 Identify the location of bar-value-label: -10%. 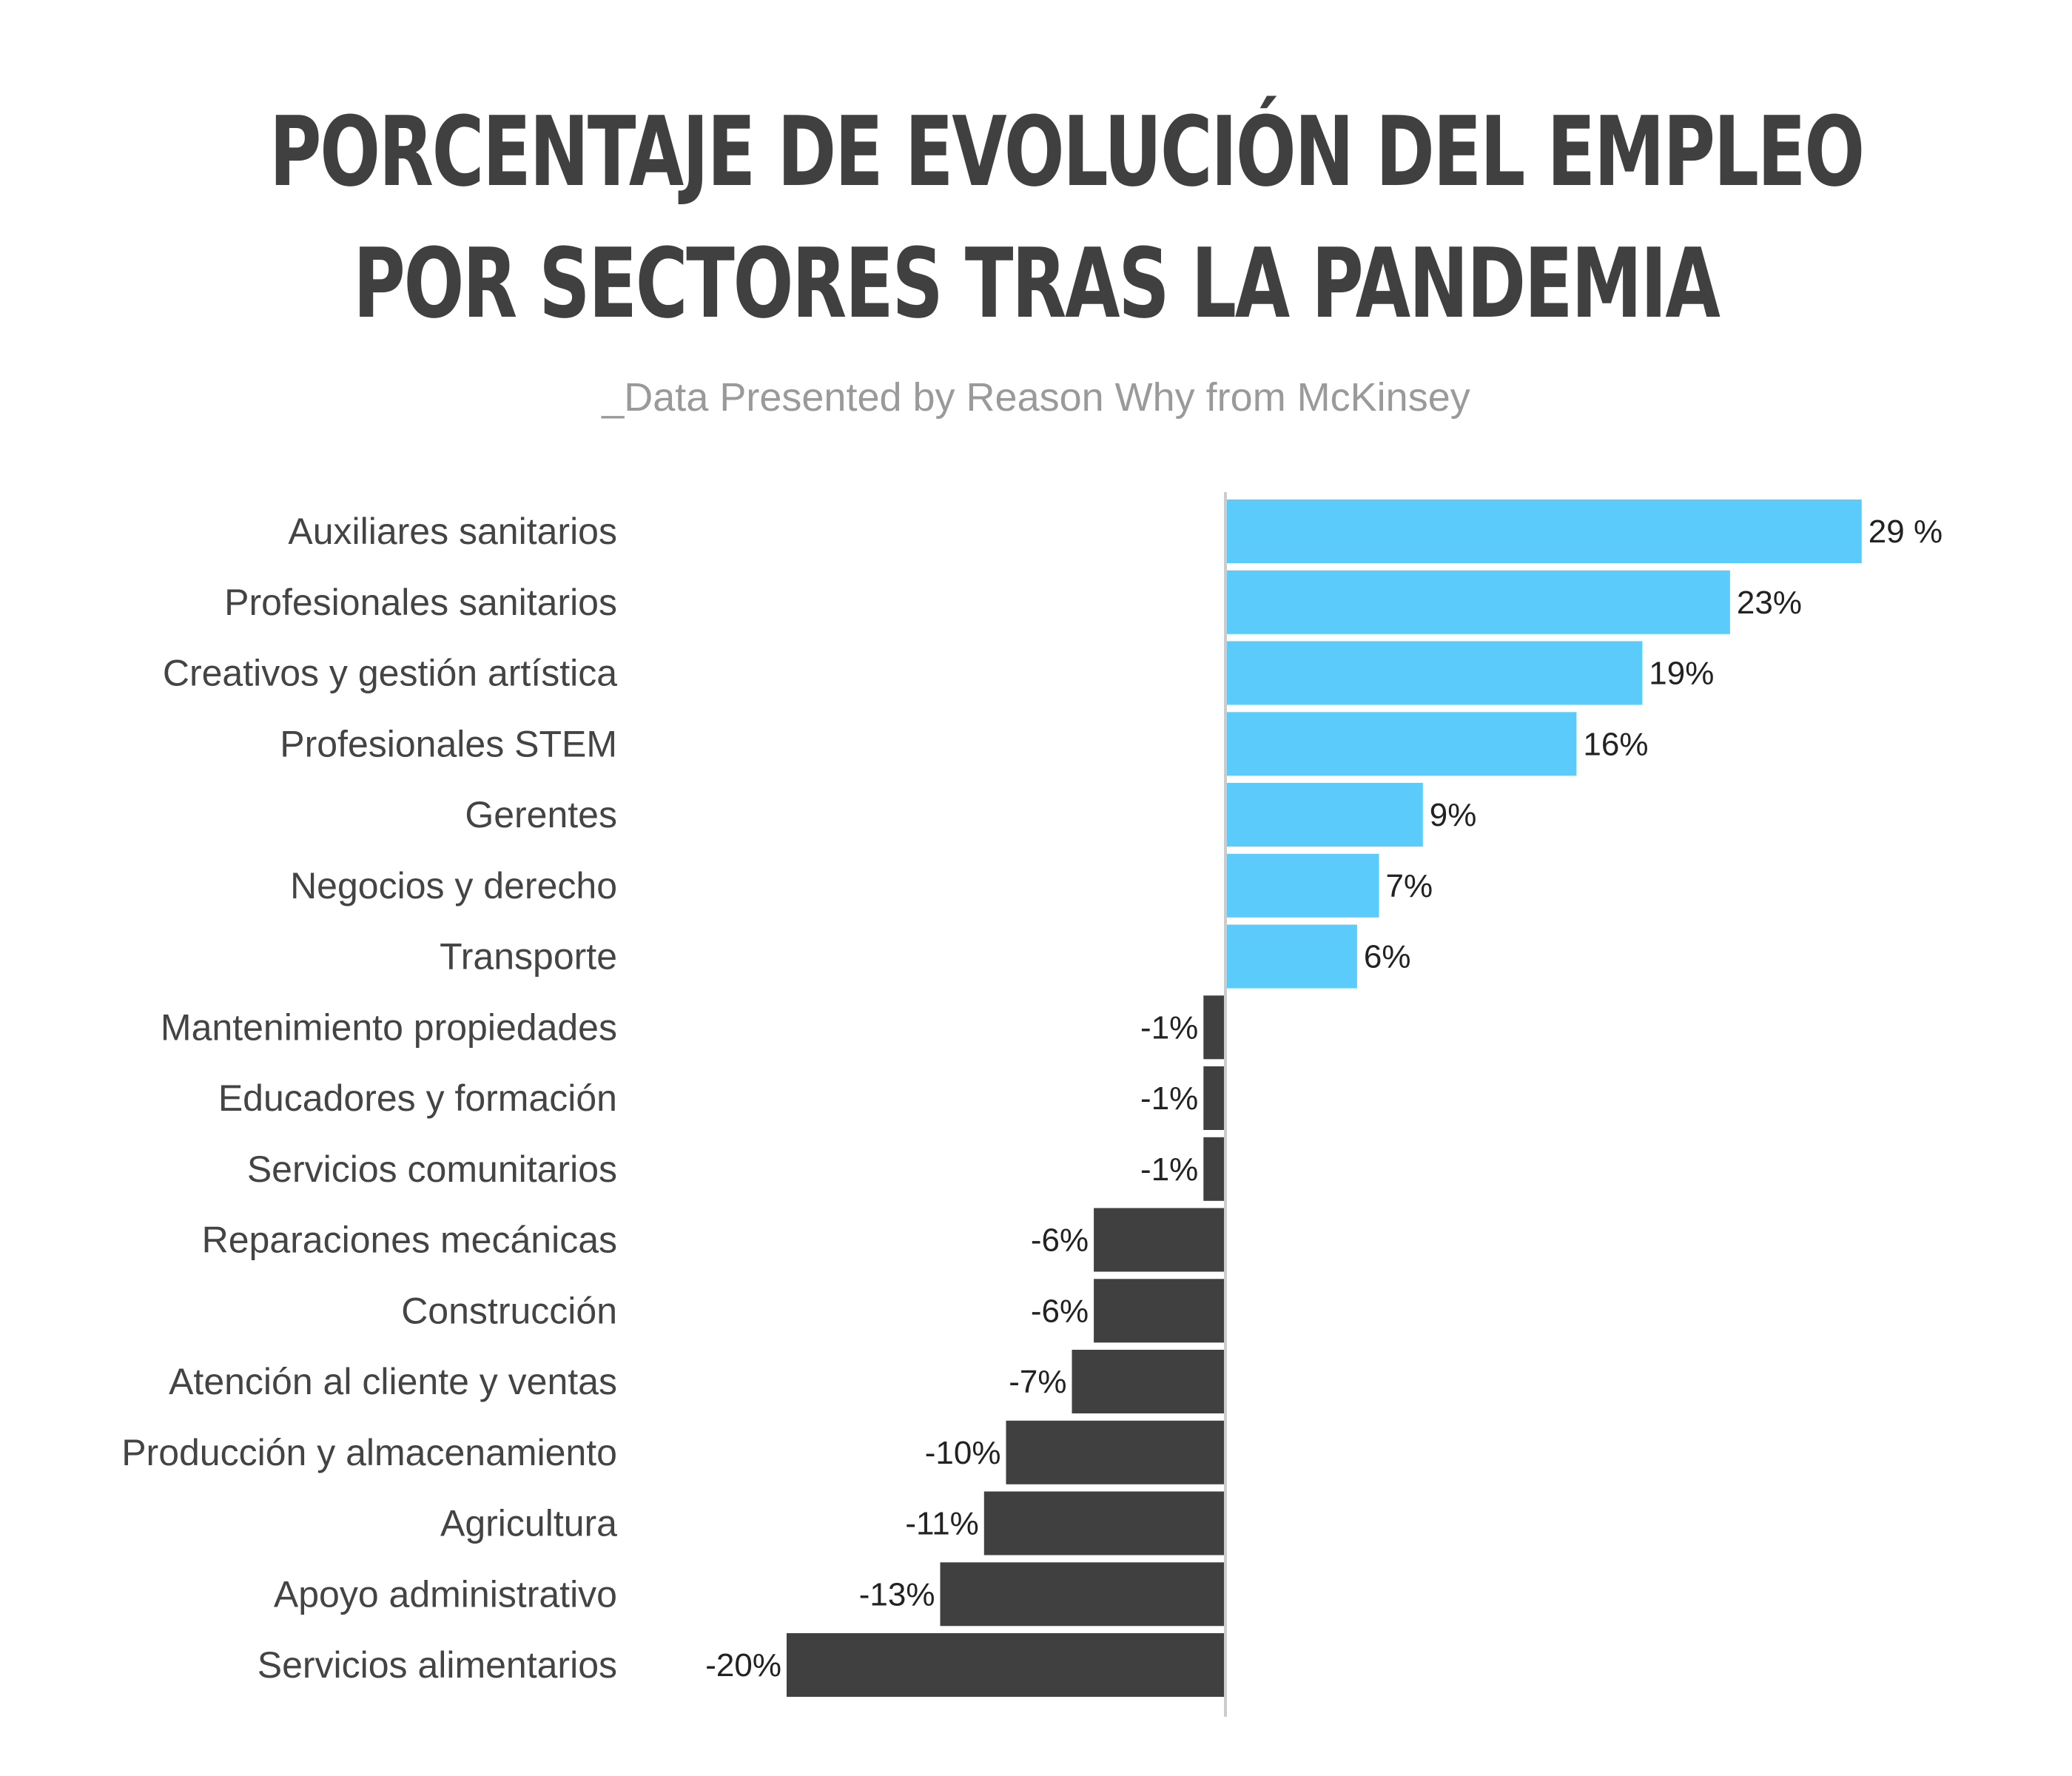
(963, 1453).